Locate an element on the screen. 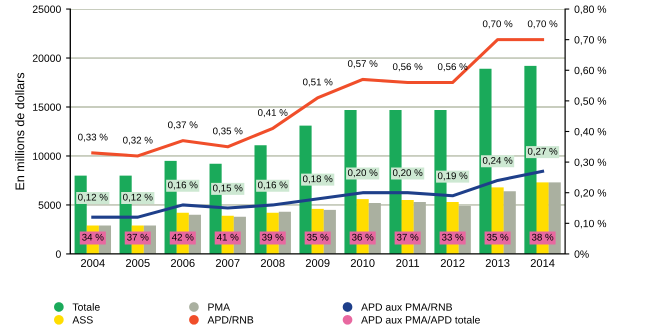  data-label: 0,24 % is located at coordinates (497, 161).